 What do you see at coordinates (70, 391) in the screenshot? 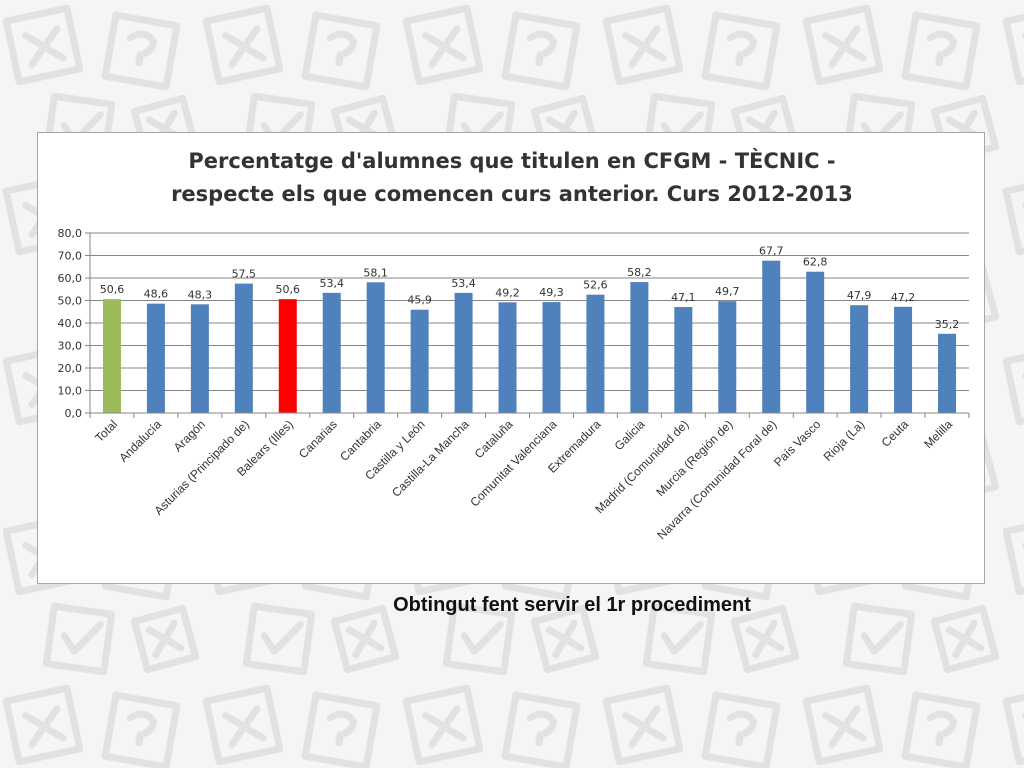
I see `y-tick-label: 10,0` at bounding box center [70, 391].